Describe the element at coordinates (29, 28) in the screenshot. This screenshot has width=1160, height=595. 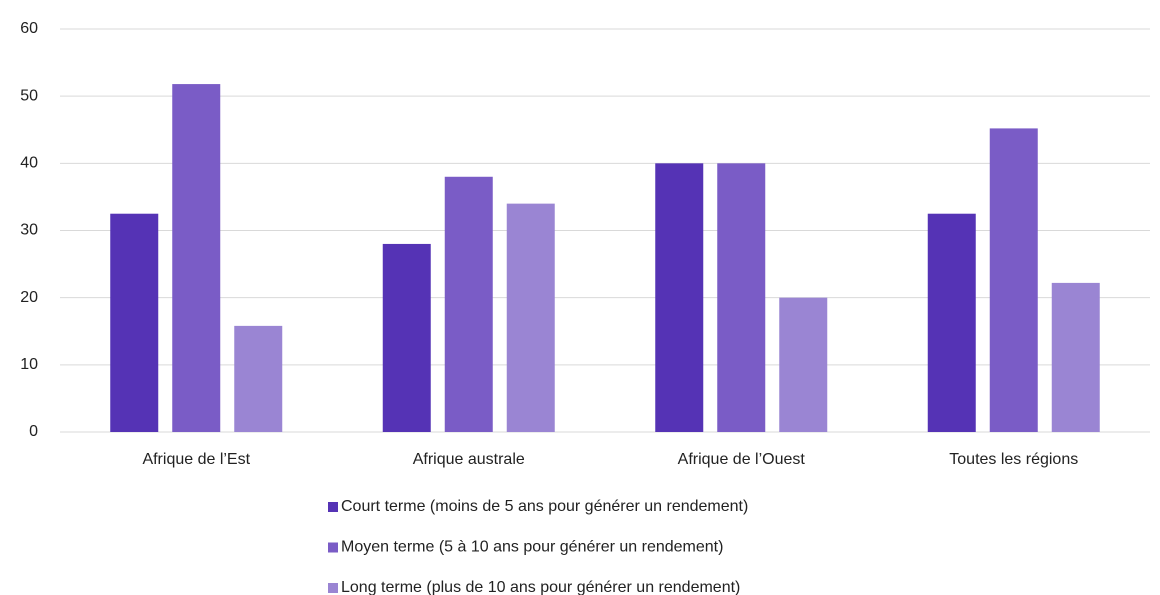
I see `y-tick-label: 60` at that location.